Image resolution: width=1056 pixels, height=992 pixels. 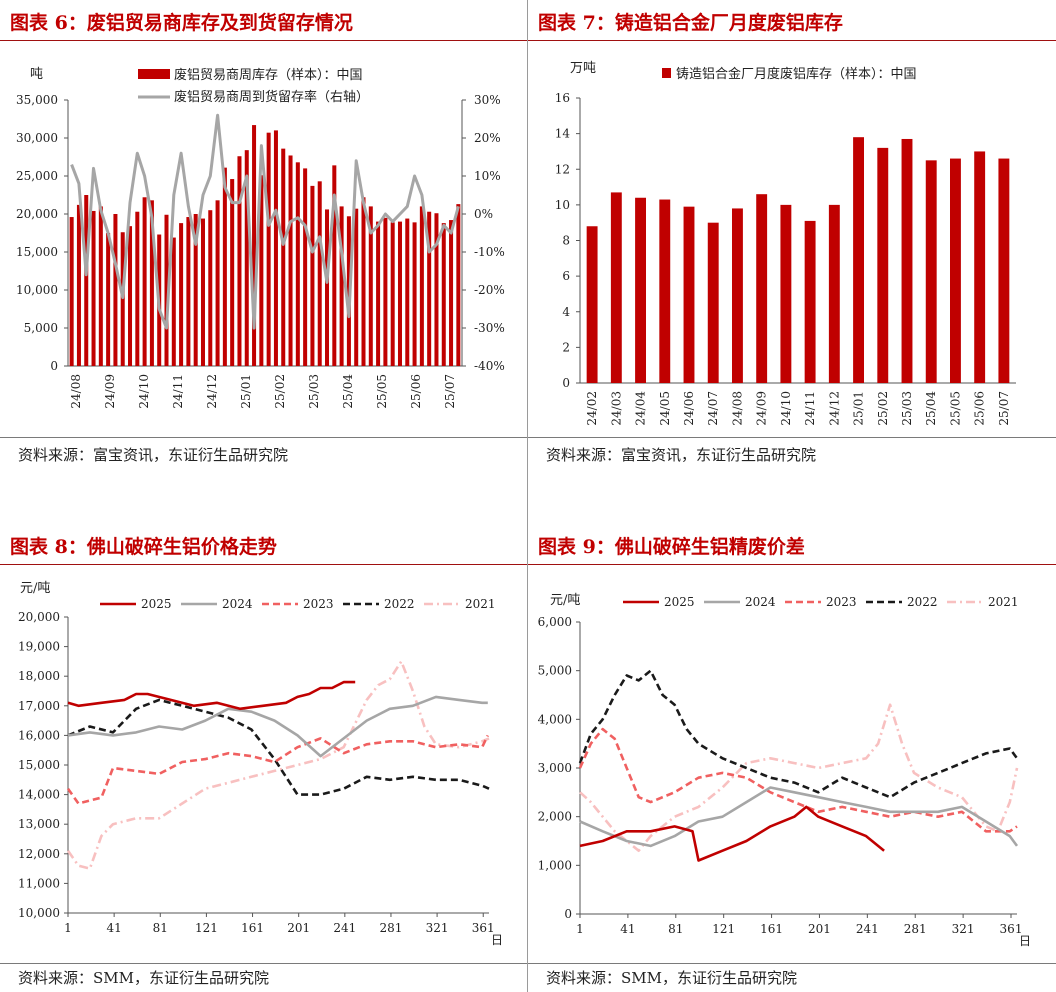 I want to click on fig6-ytick-left: 0, so click(x=54, y=366).